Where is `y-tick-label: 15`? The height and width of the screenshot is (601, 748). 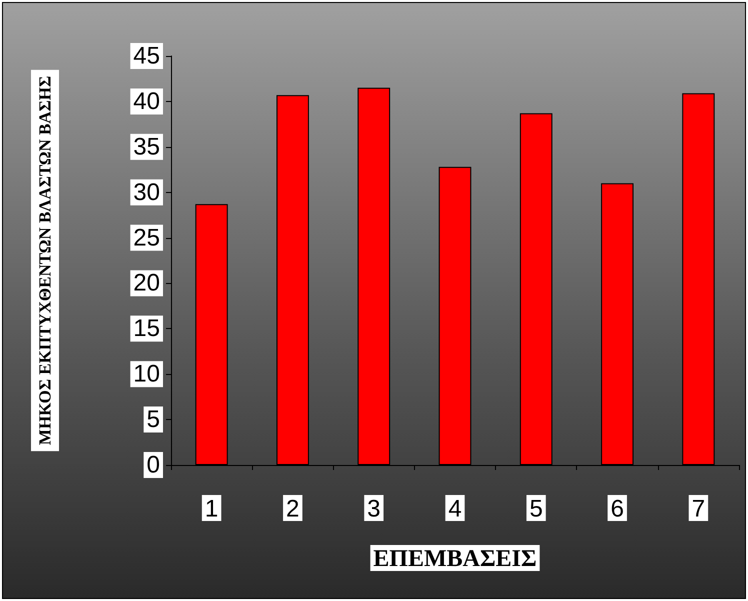
y-tick-label: 15 is located at coordinates (146, 328).